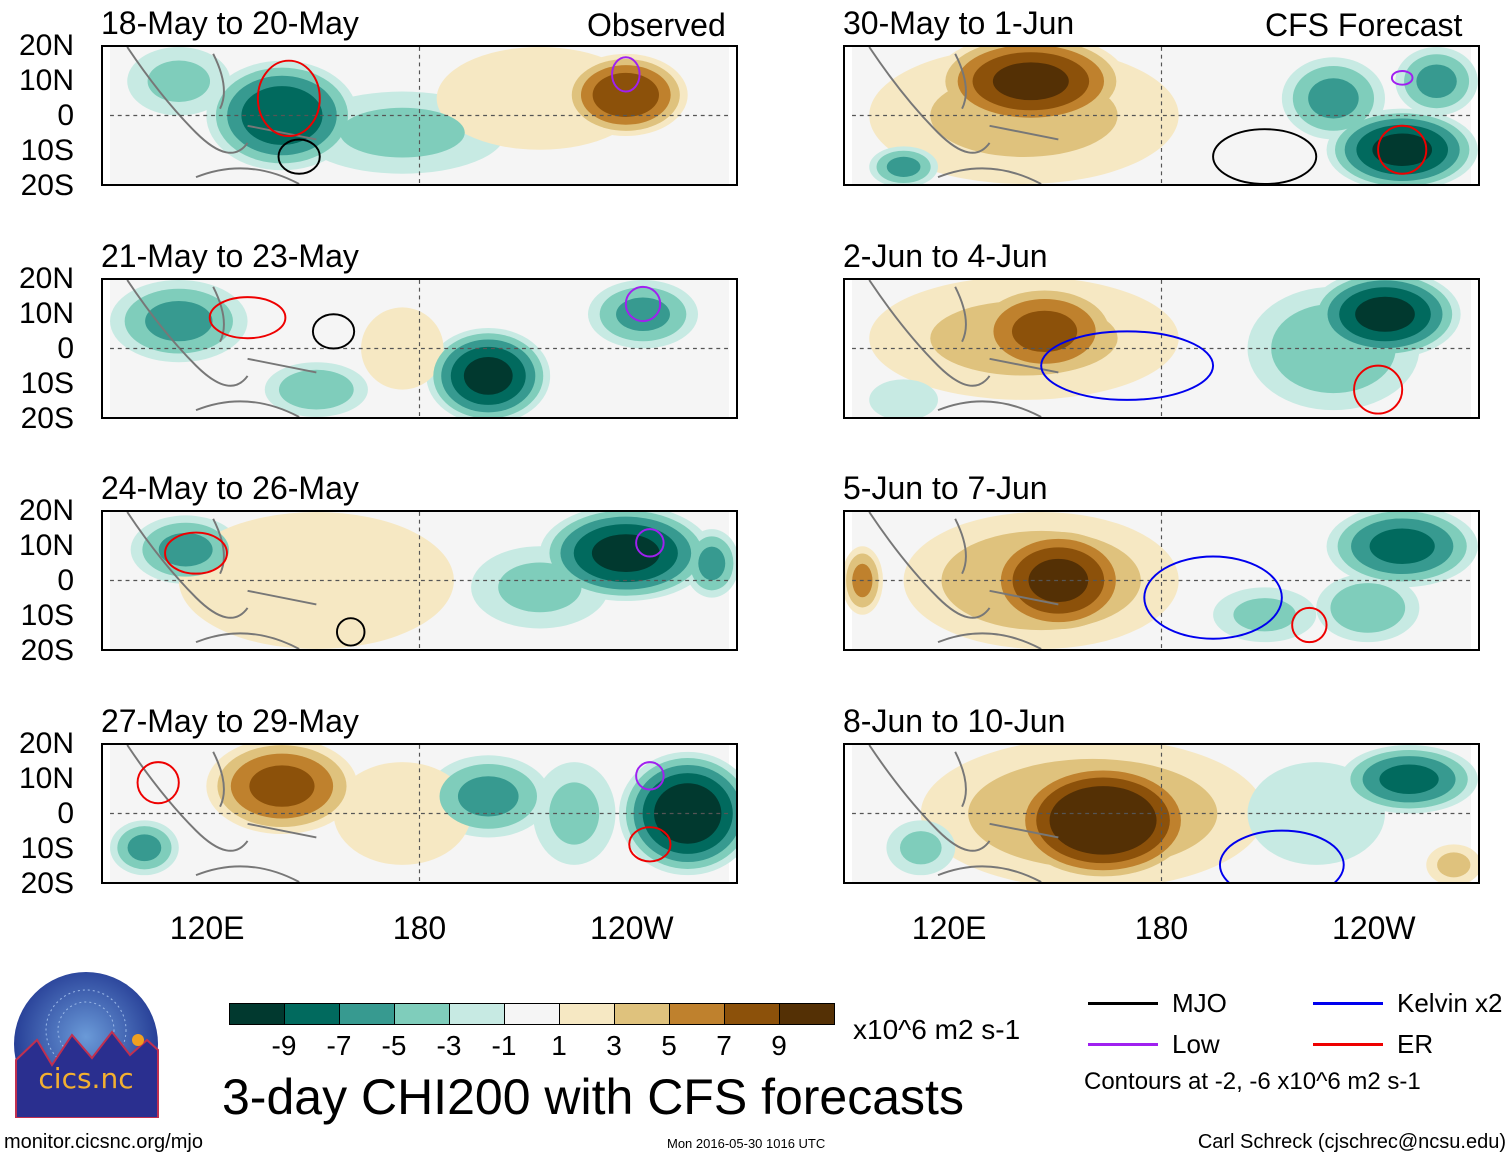  I want to click on colorbar-tick: 3, so click(614, 1045).